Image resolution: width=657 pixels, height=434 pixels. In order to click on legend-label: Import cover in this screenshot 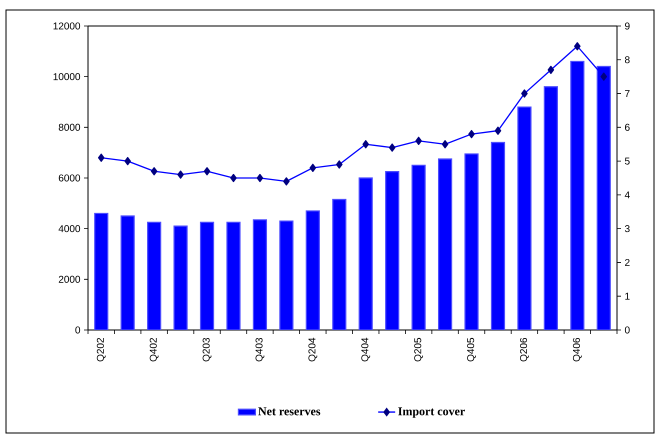, I will do `click(431, 412)`.